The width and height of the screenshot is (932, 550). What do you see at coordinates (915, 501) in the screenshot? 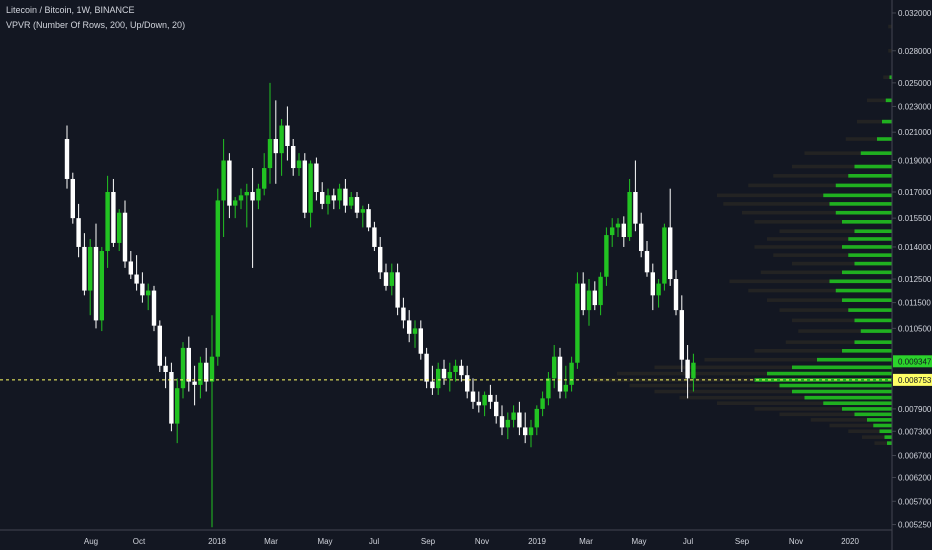
I see `y-tick-label: 0.005700` at bounding box center [915, 501].